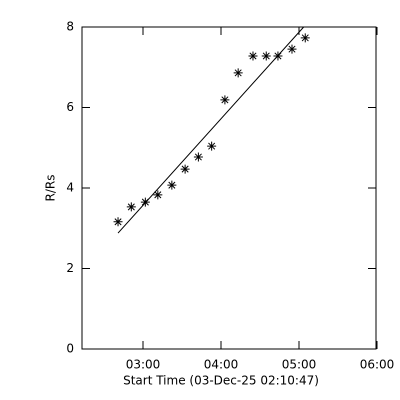  I want to click on y-axis-label: R/Rs, so click(51, 188).